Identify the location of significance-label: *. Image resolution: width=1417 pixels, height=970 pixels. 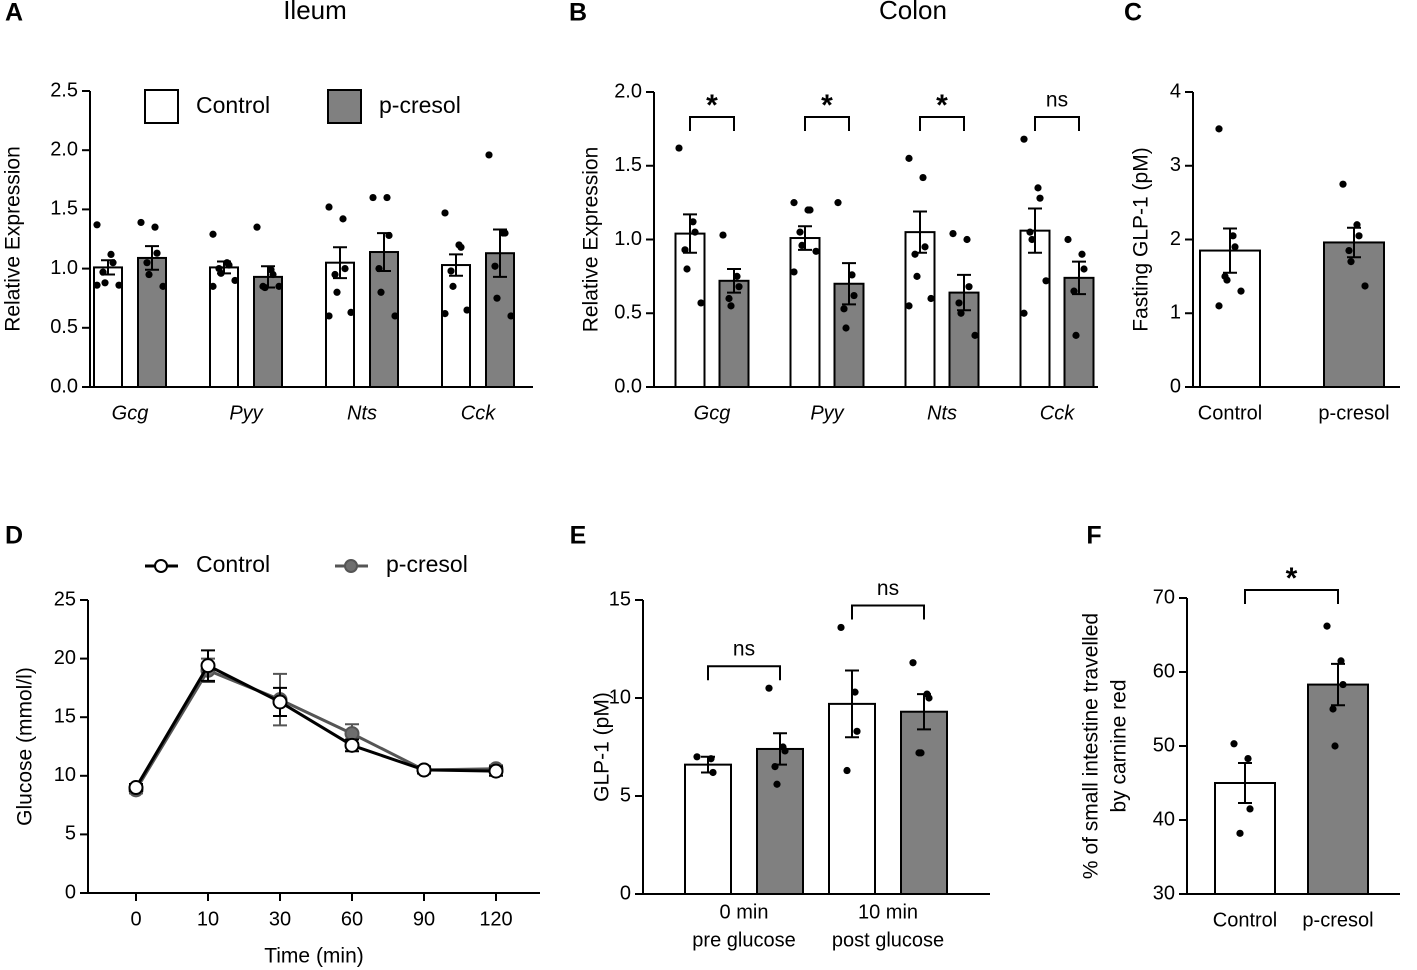
(942, 105).